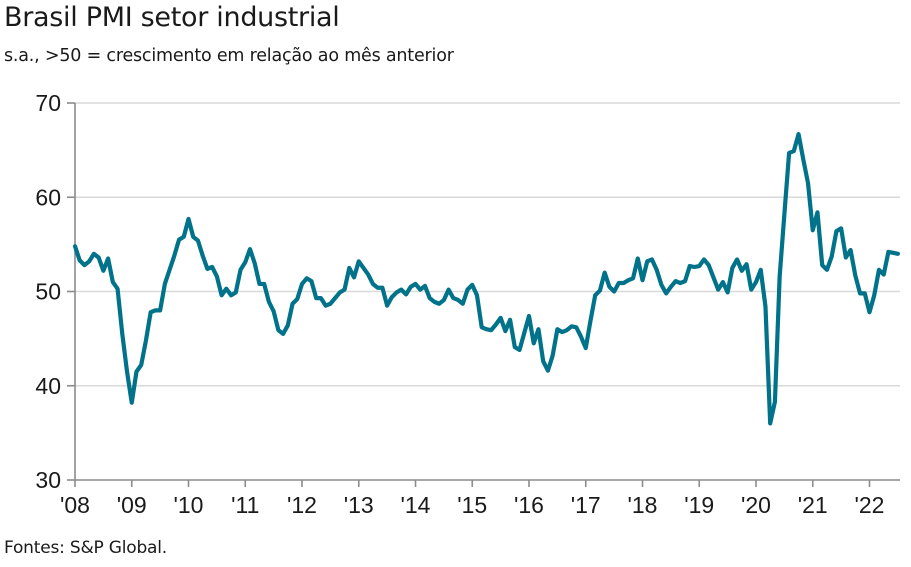 The image size is (911, 567). Describe the element at coordinates (416, 505) in the screenshot. I see `x-tick-label: '14` at that location.